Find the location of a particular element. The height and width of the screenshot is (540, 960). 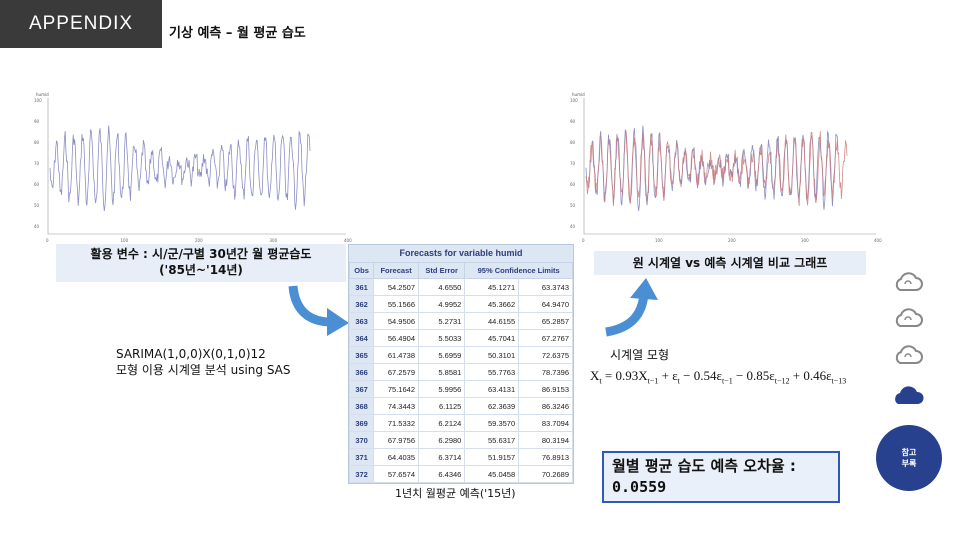

table-cell: 371 is located at coordinates (361, 457).